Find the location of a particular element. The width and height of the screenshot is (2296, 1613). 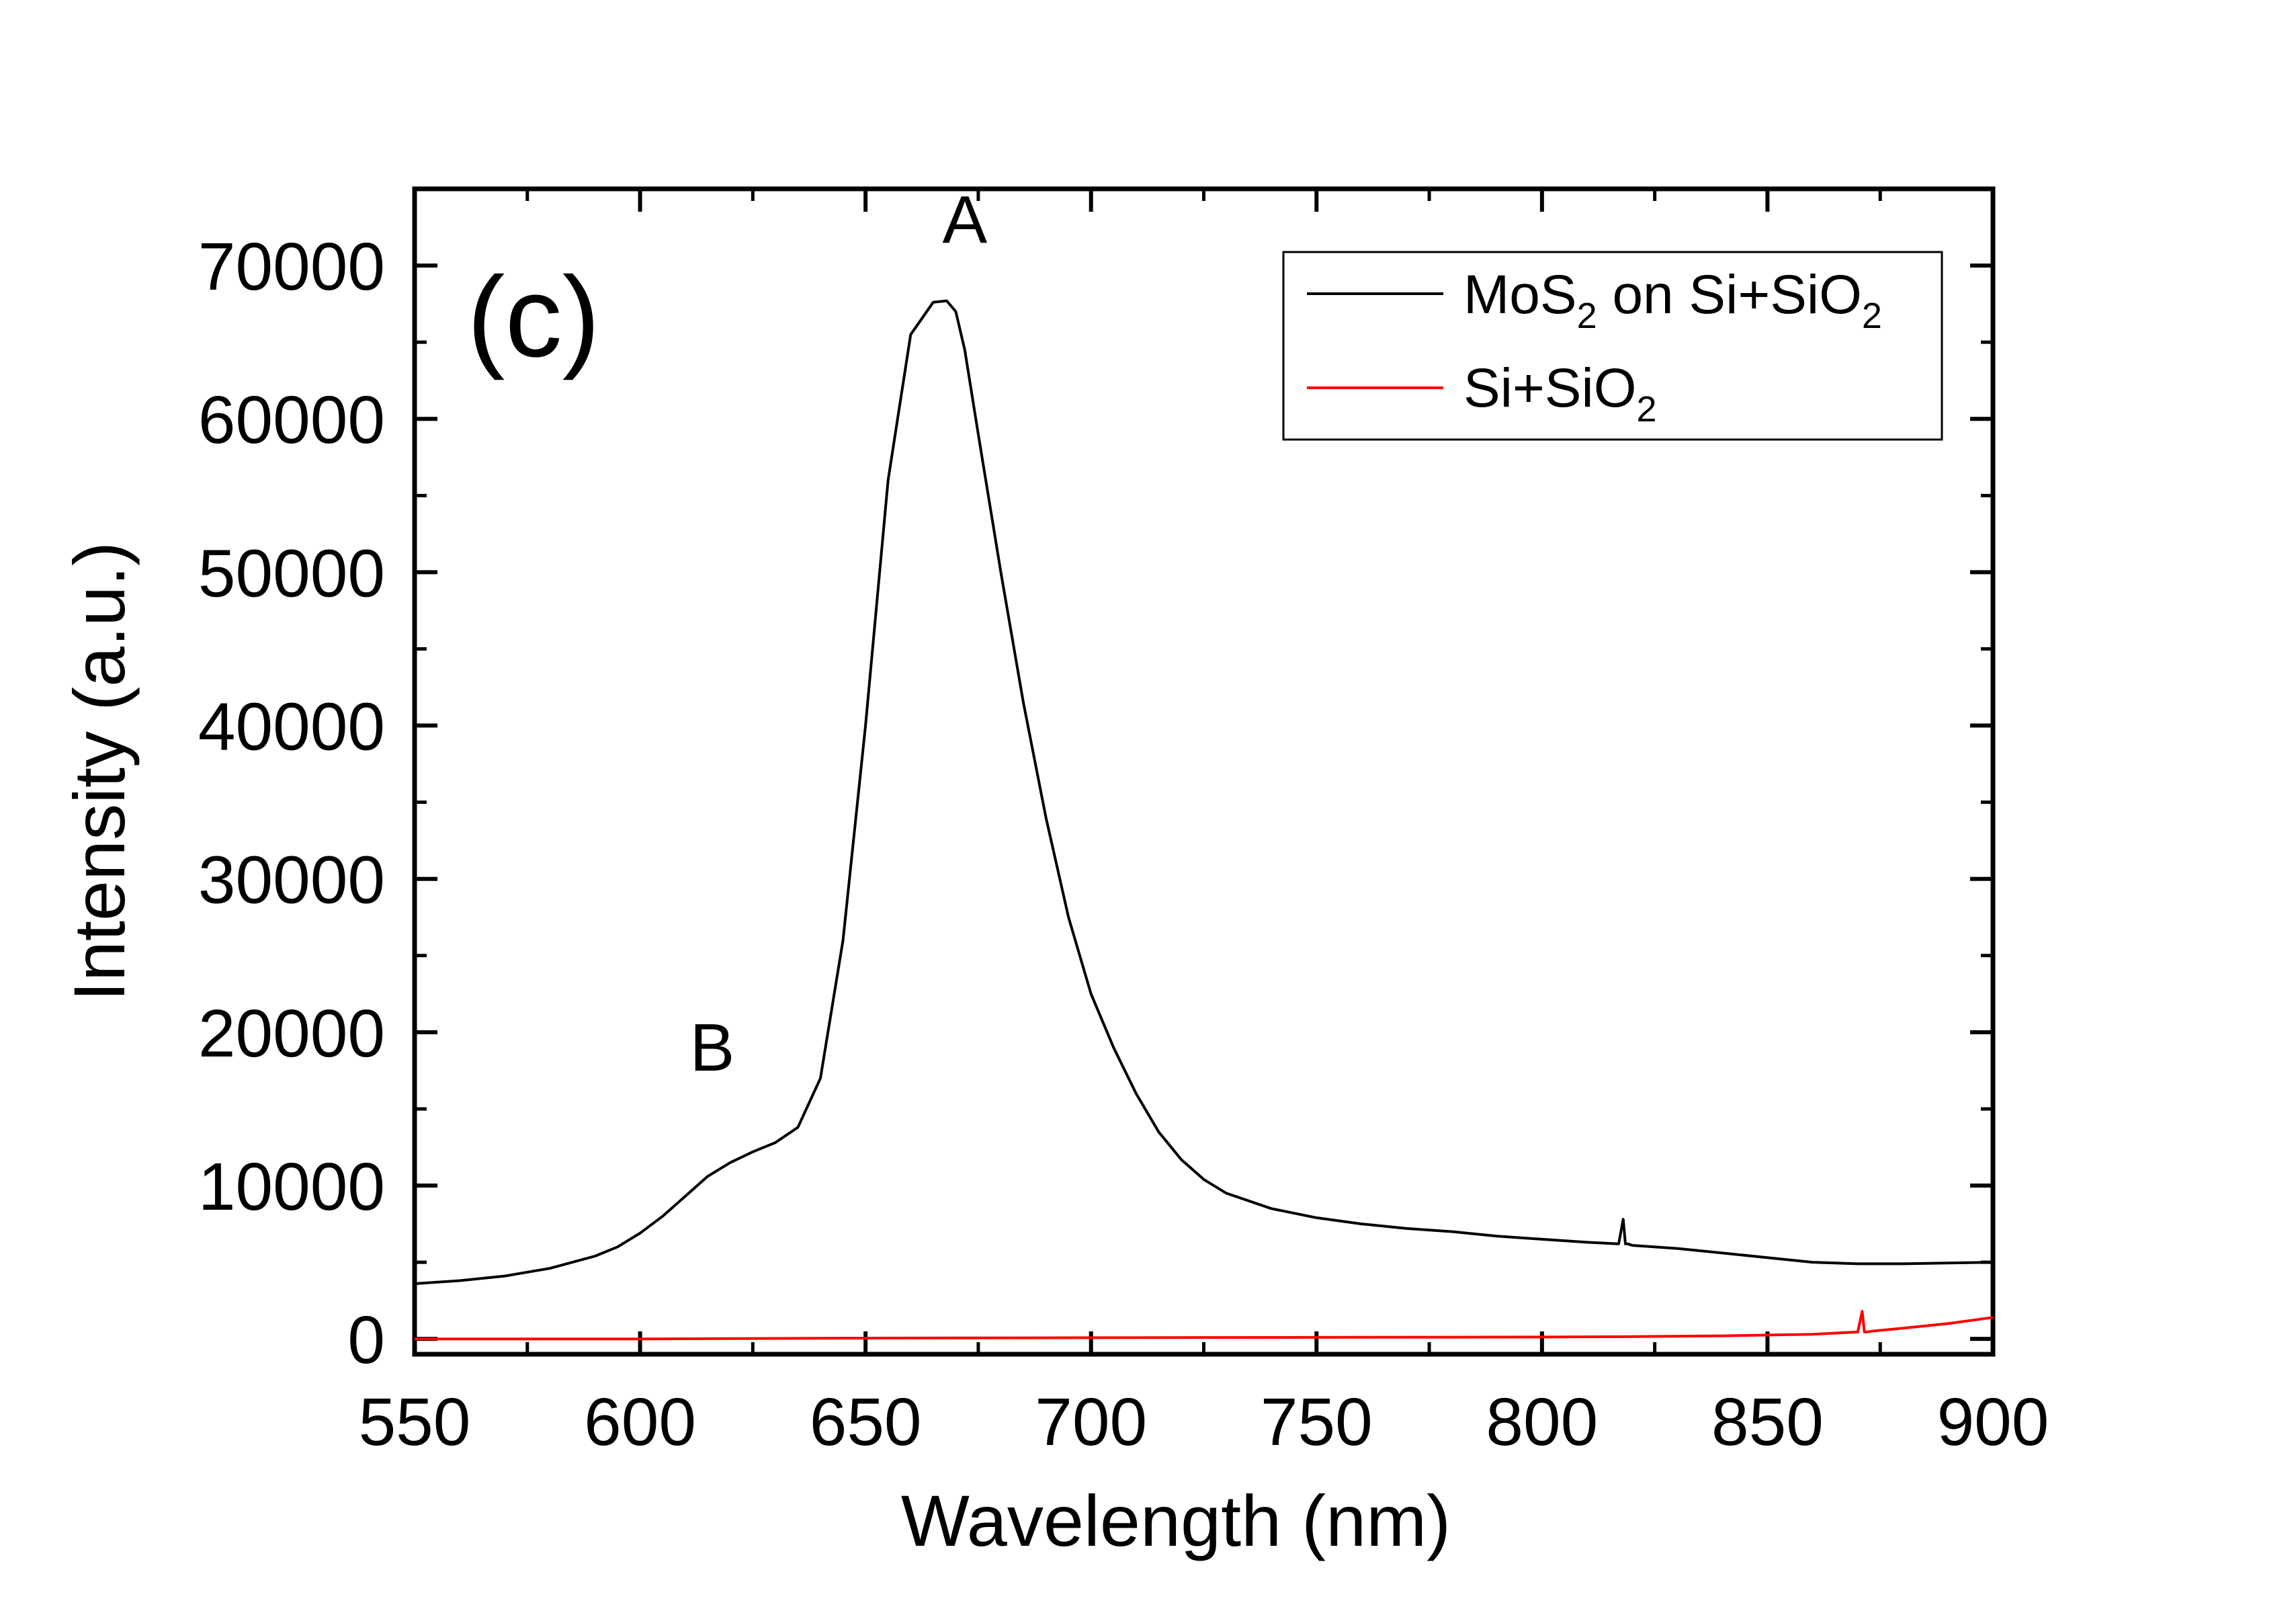

x-axis-title: Wavelength (nm) is located at coordinates (1176, 1520).